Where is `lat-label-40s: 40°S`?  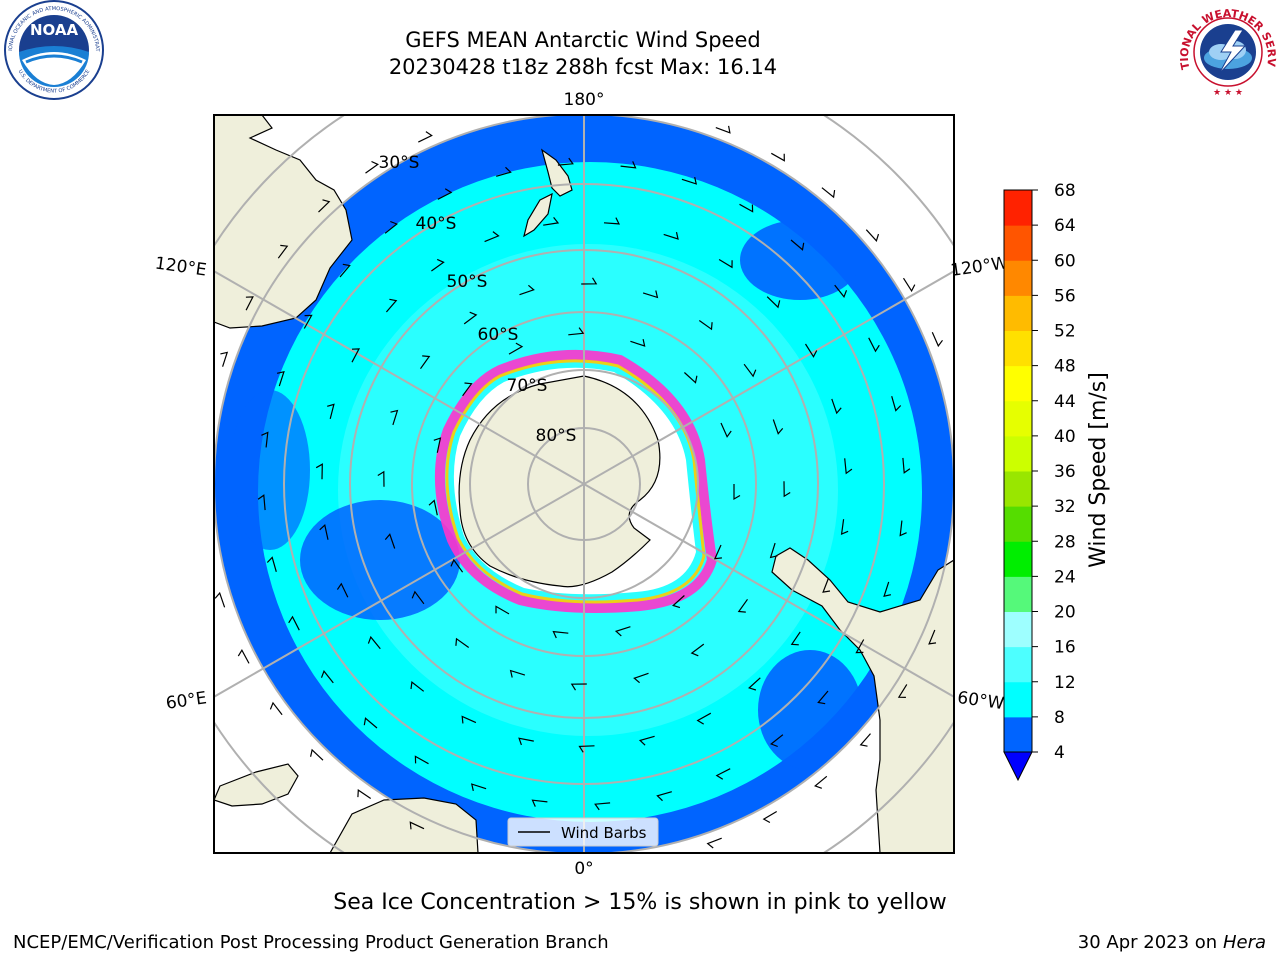
lat-label-40s: 40°S is located at coordinates (436, 224).